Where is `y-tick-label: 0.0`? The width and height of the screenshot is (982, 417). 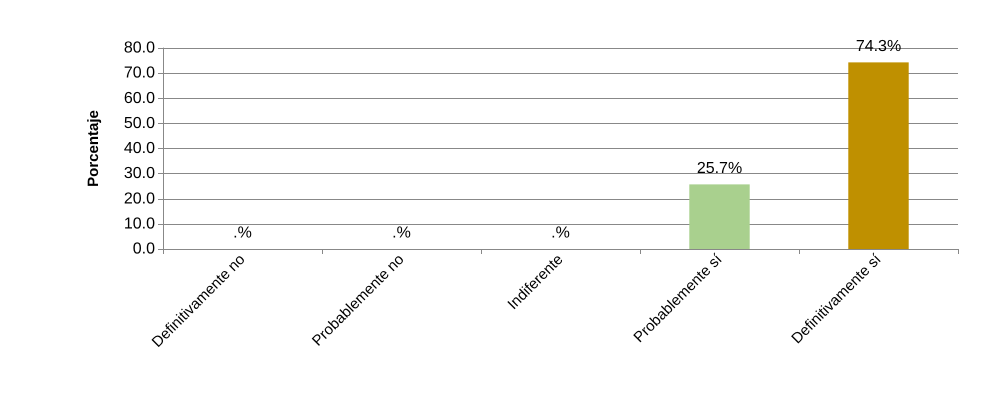
y-tick-label: 0.0 is located at coordinates (144, 249).